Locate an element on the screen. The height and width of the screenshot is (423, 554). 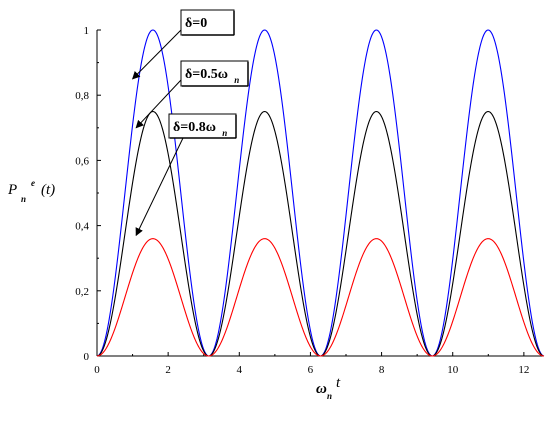
x-tick-label: 0 is located at coordinates (97, 370).